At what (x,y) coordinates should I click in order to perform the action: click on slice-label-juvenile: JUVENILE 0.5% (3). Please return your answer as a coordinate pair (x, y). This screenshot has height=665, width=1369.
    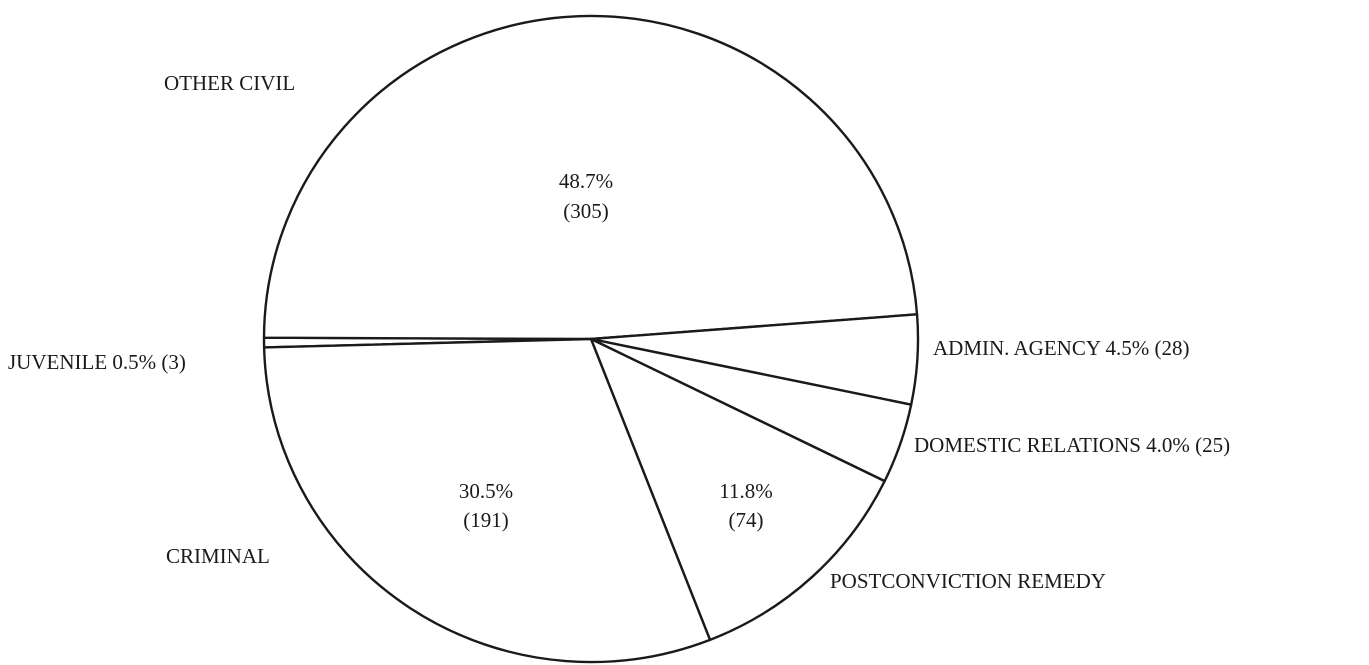
    Looking at the image, I should click on (97, 362).